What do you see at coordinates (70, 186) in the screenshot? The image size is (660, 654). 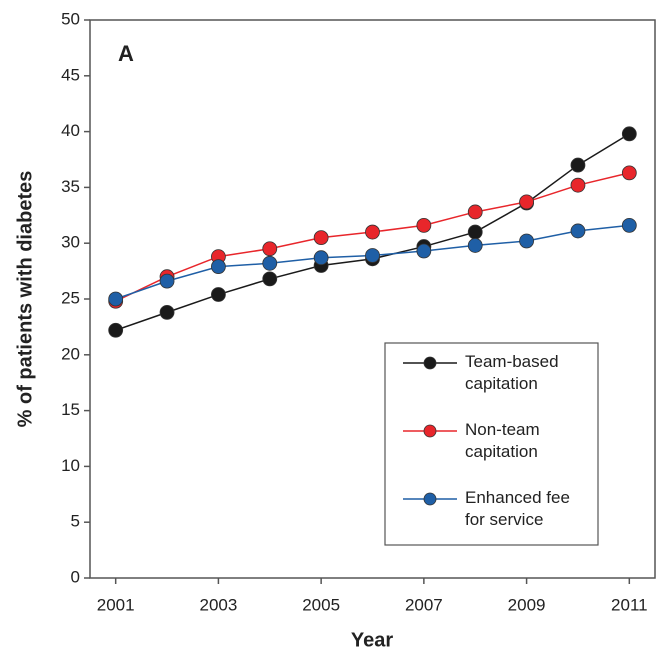 I see `y-tick-label: 35` at bounding box center [70, 186].